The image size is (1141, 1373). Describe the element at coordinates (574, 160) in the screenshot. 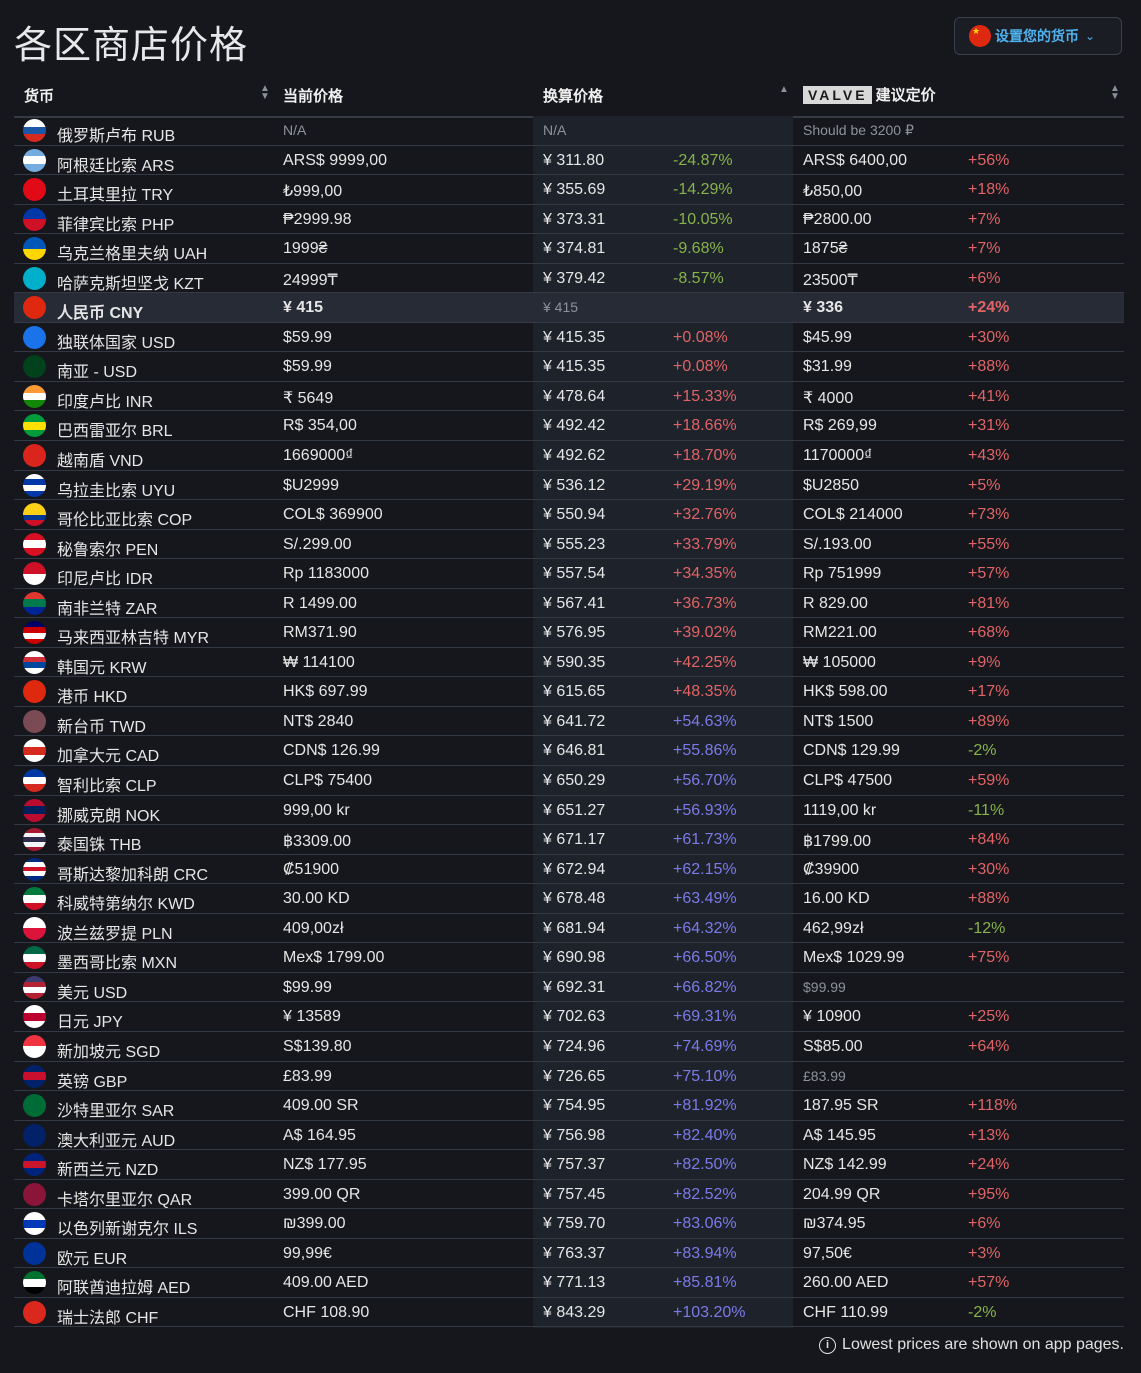

I see `converted-price: ¥ 311.80` at that location.